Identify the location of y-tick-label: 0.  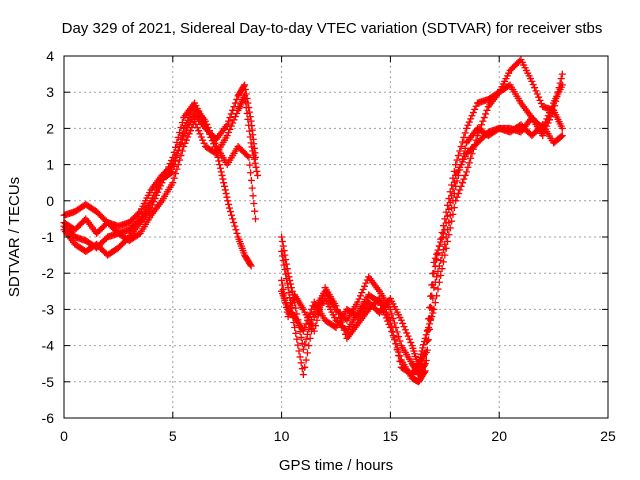
(50, 201).